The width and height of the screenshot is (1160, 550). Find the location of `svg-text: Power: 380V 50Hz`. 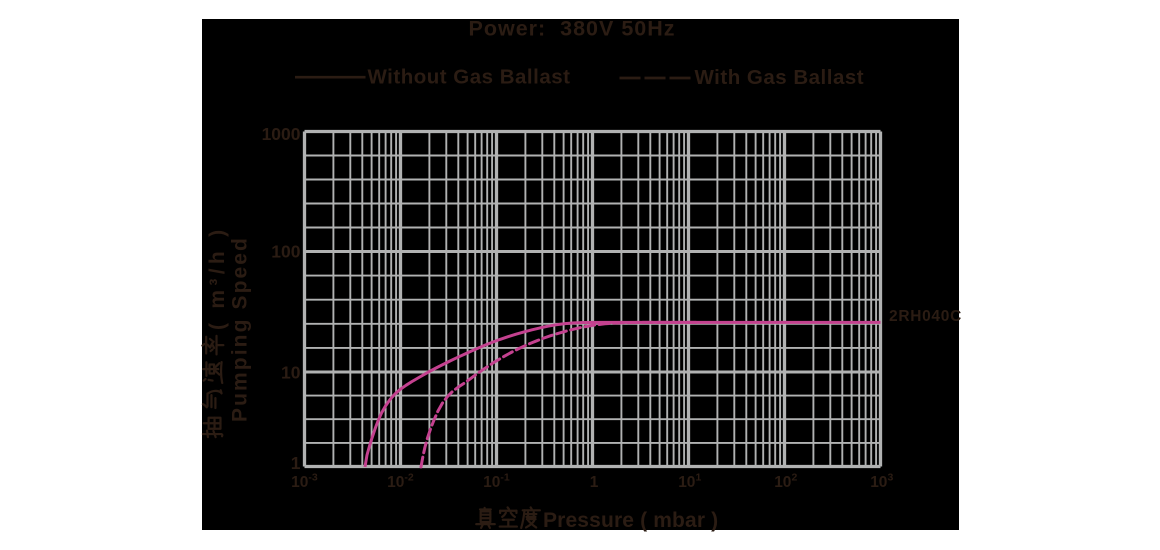

svg-text: Power: 380V 50Hz is located at coordinates (572, 29).